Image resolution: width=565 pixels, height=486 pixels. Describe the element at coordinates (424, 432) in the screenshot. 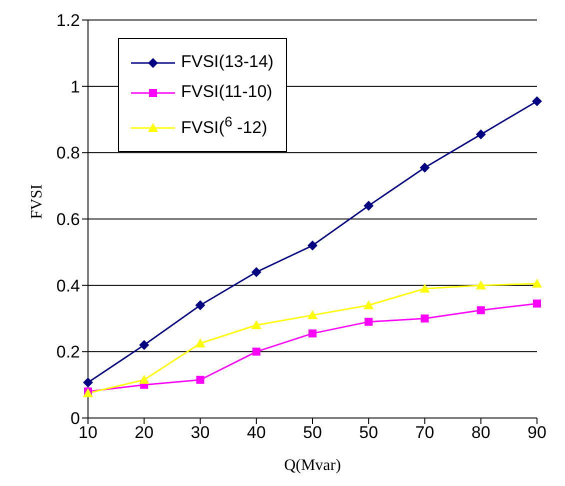

I see `x-tick-label: 70` at that location.